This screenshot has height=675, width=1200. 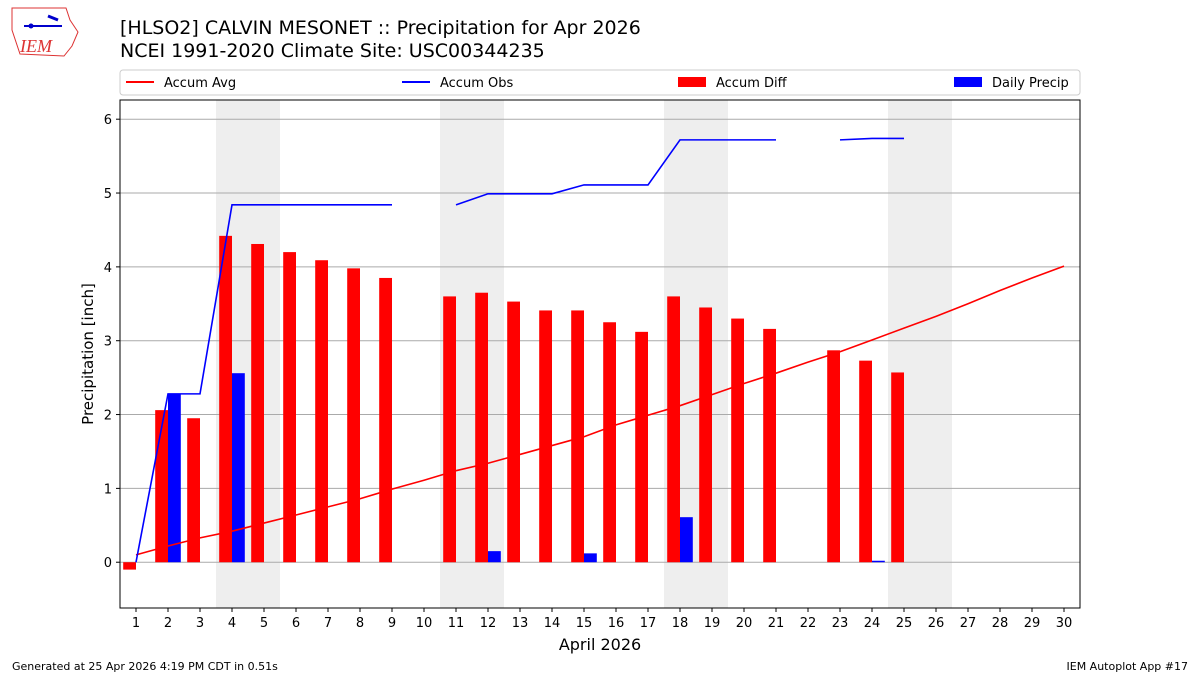 What do you see at coordinates (872, 623) in the screenshot?
I see `x-tick-label: 24` at bounding box center [872, 623].